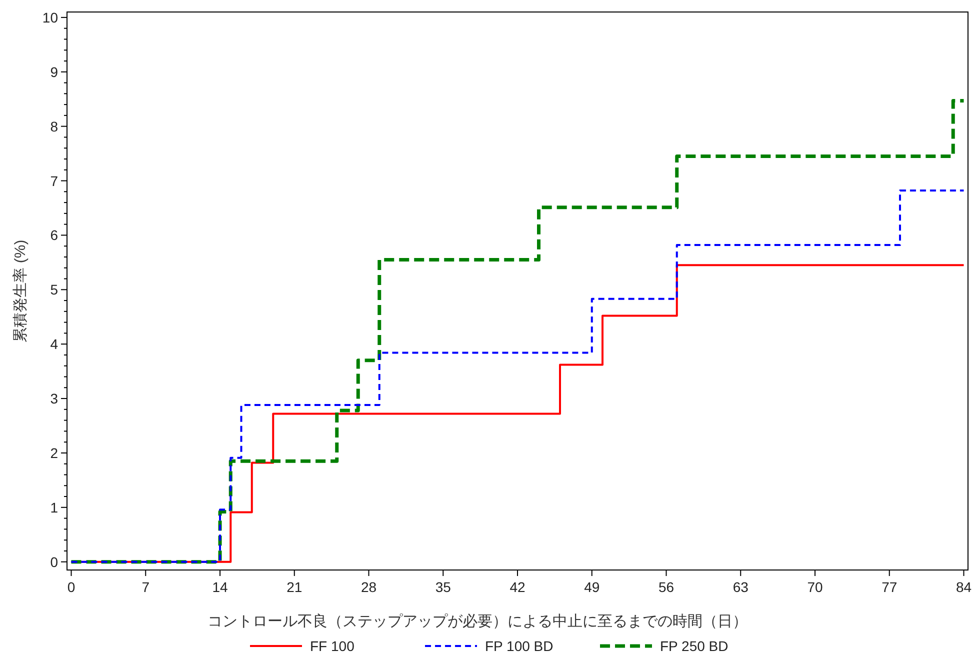 This screenshot has height=657, width=974. Describe the element at coordinates (666, 587) in the screenshot. I see `x-tick-label: 56` at that location.